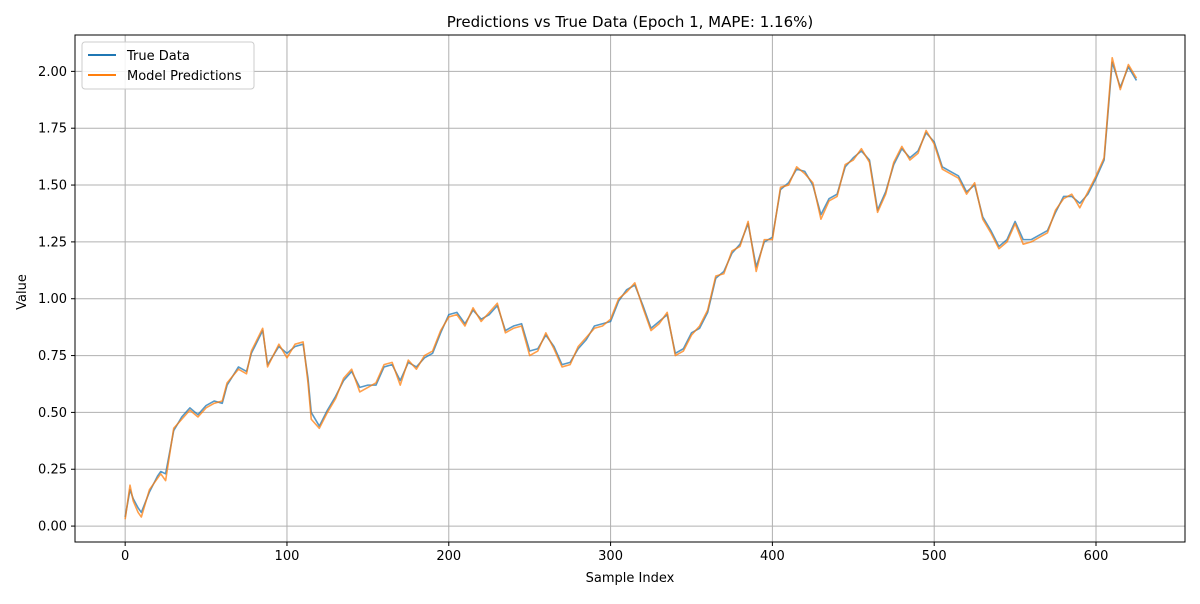 This screenshot has width=1200, height=604. Describe the element at coordinates (22, 292) in the screenshot. I see `y-axis-label: Value` at that location.